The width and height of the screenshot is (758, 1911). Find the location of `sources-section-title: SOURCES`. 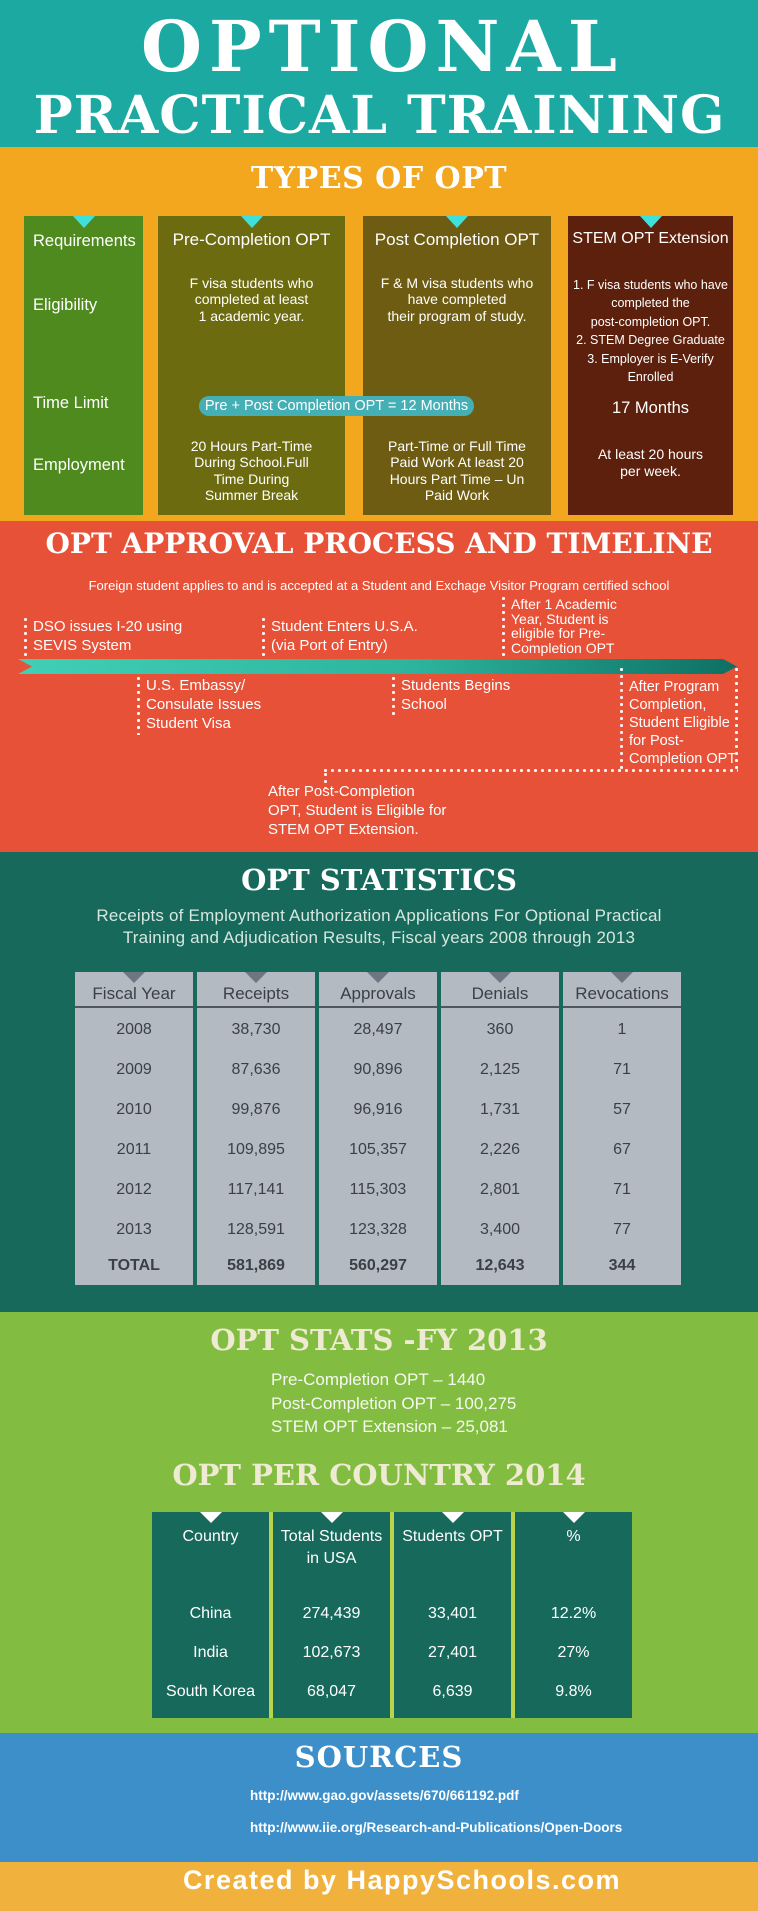

sources-section-title: SOURCES is located at coordinates (379, 1757).